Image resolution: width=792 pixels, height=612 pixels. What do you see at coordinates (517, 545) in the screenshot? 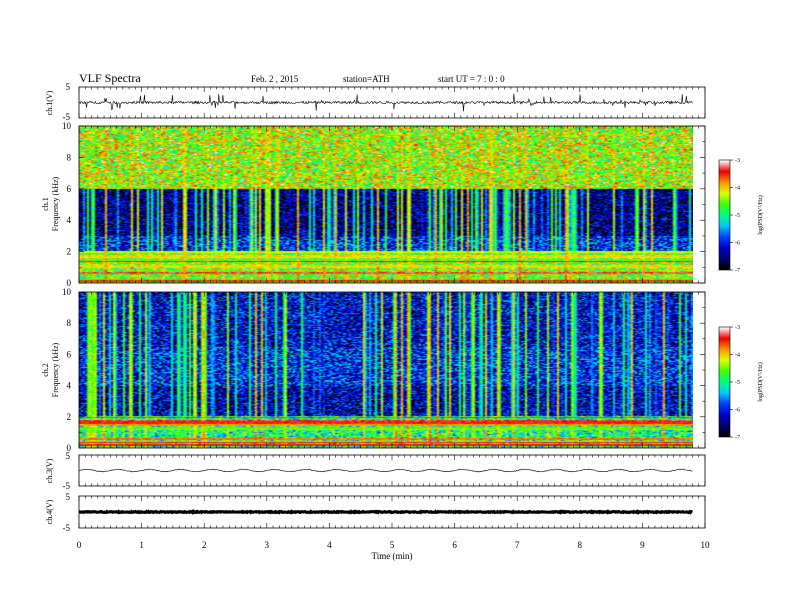
I see `time-axis-tick-label: 7` at bounding box center [517, 545].